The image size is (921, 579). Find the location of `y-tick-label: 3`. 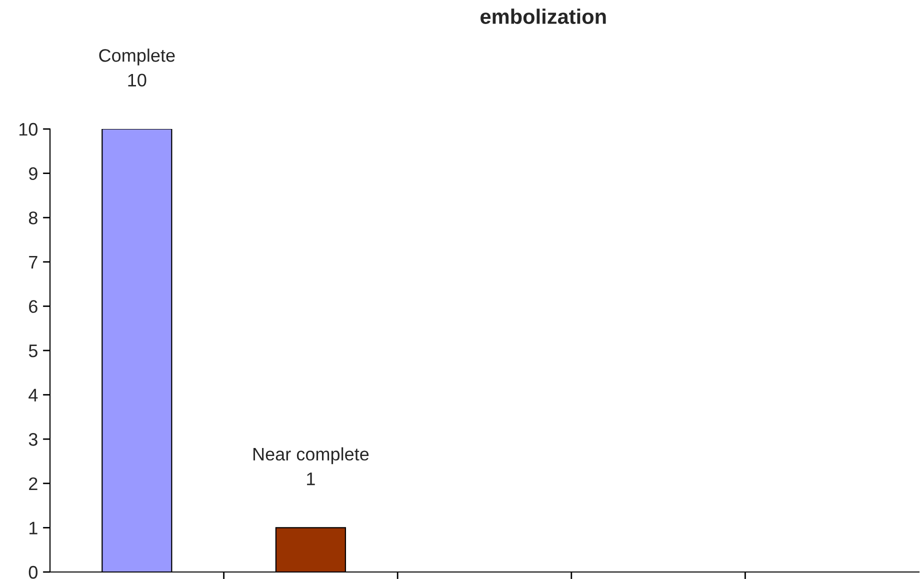

y-tick-label: 3 is located at coordinates (33, 439).